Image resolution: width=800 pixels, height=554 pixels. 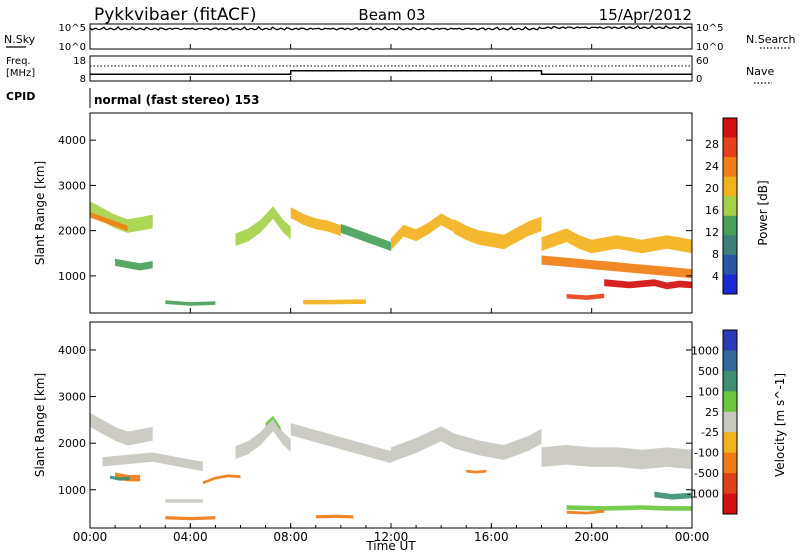 I want to click on colorbar-tick-label: 4, so click(x=715, y=276).